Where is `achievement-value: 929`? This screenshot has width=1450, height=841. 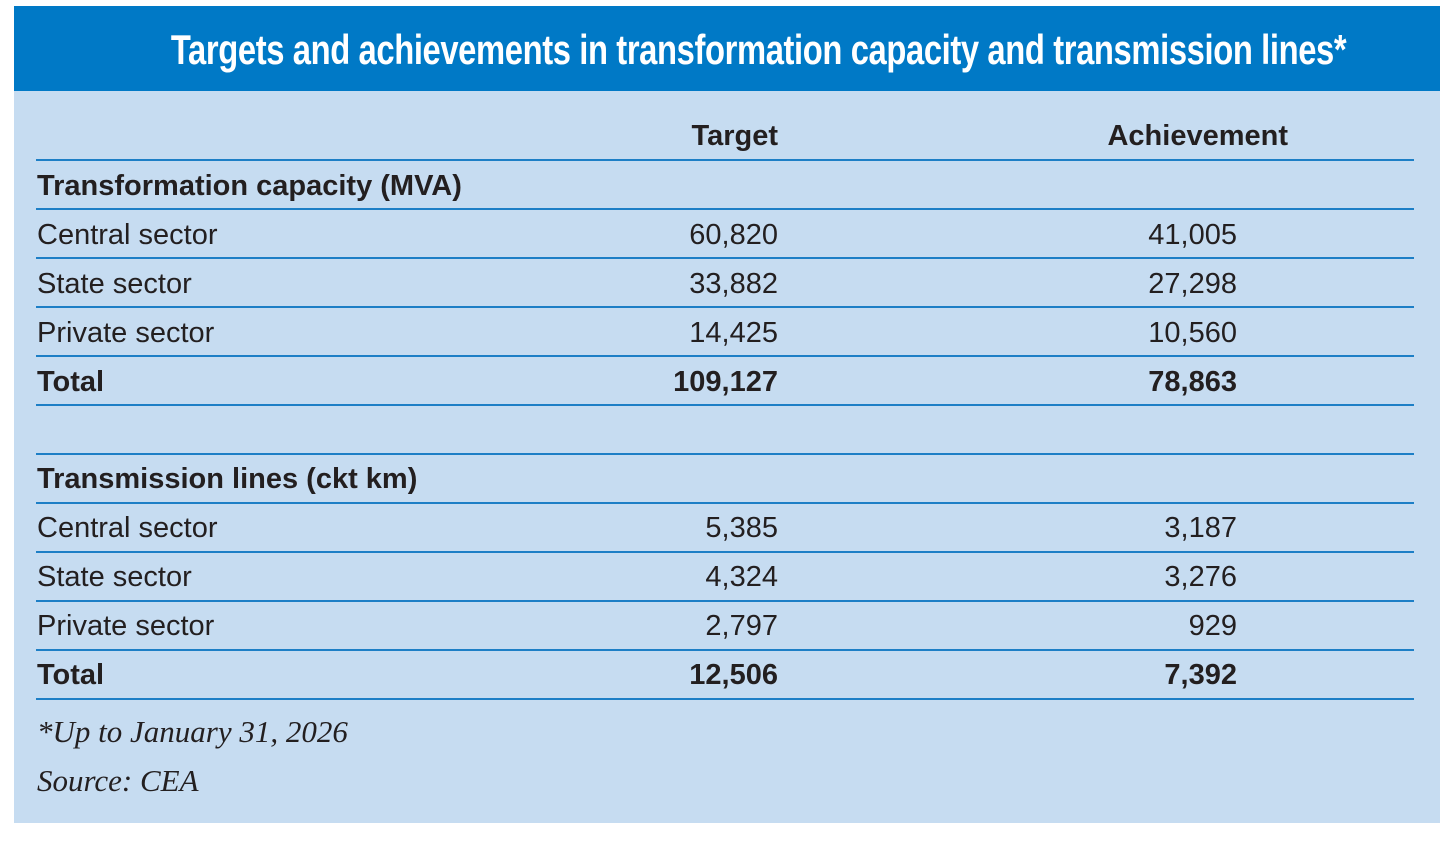
achievement-value: 929 is located at coordinates (1212, 626).